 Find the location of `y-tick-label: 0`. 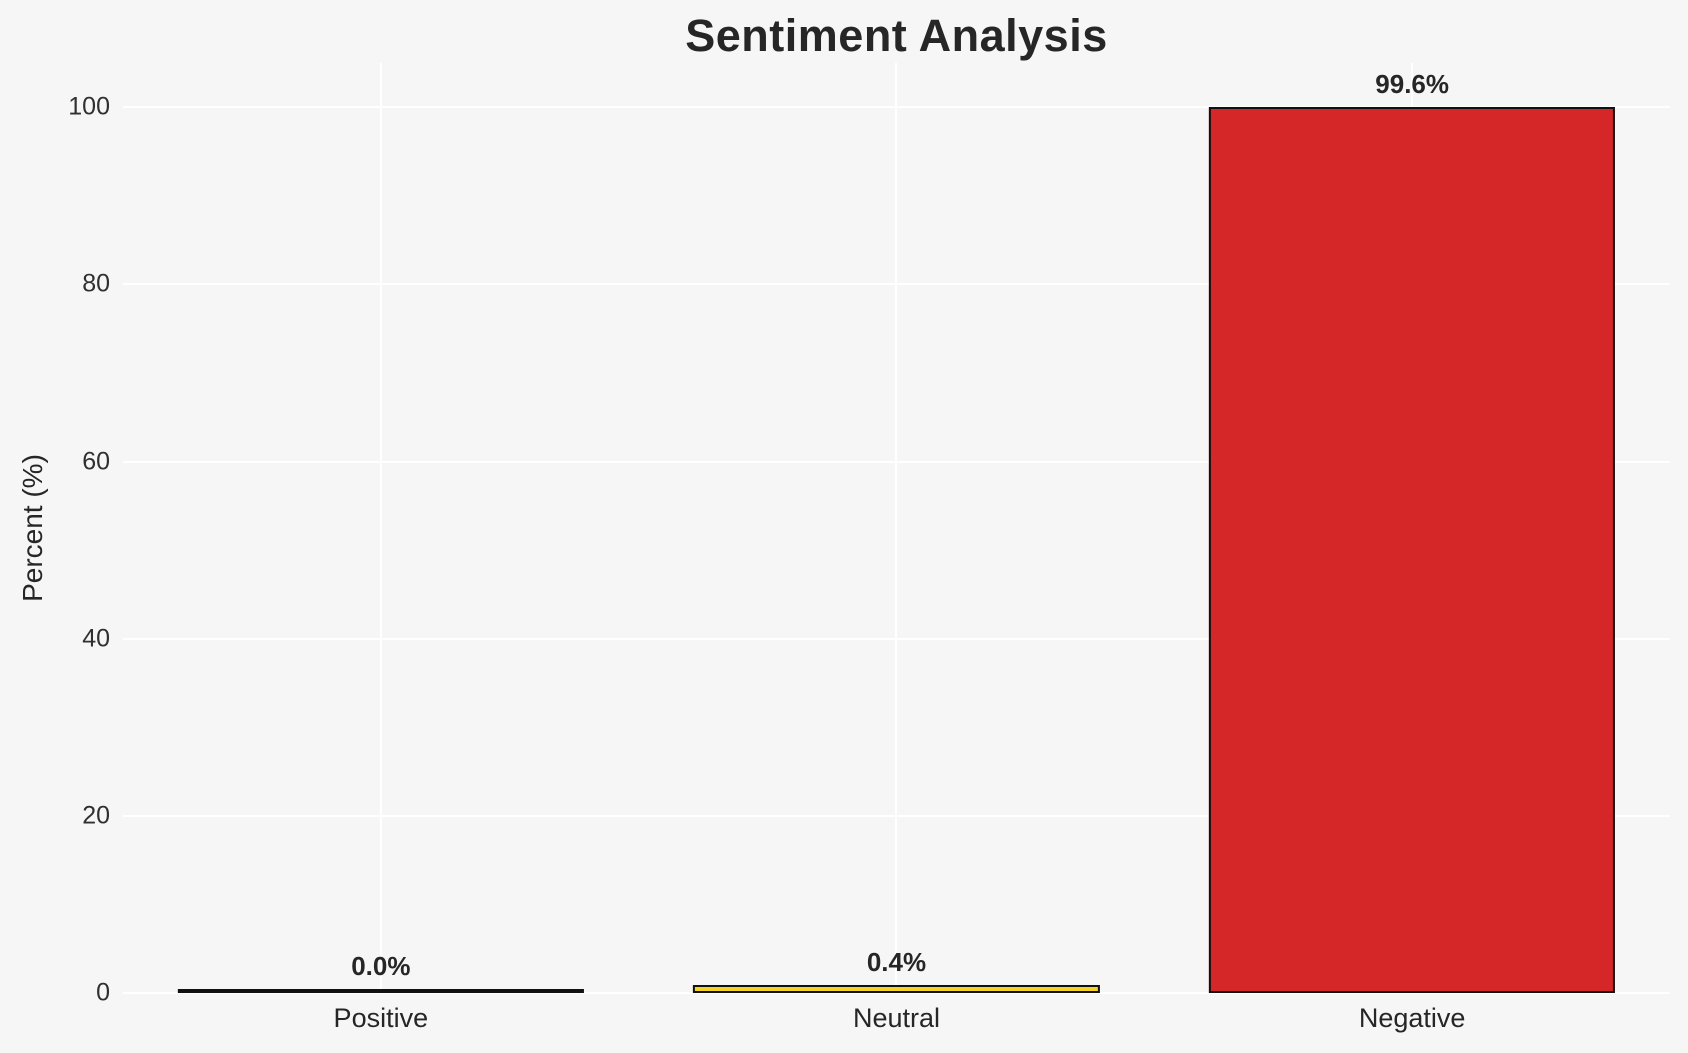

y-tick-label: 0 is located at coordinates (103, 992).